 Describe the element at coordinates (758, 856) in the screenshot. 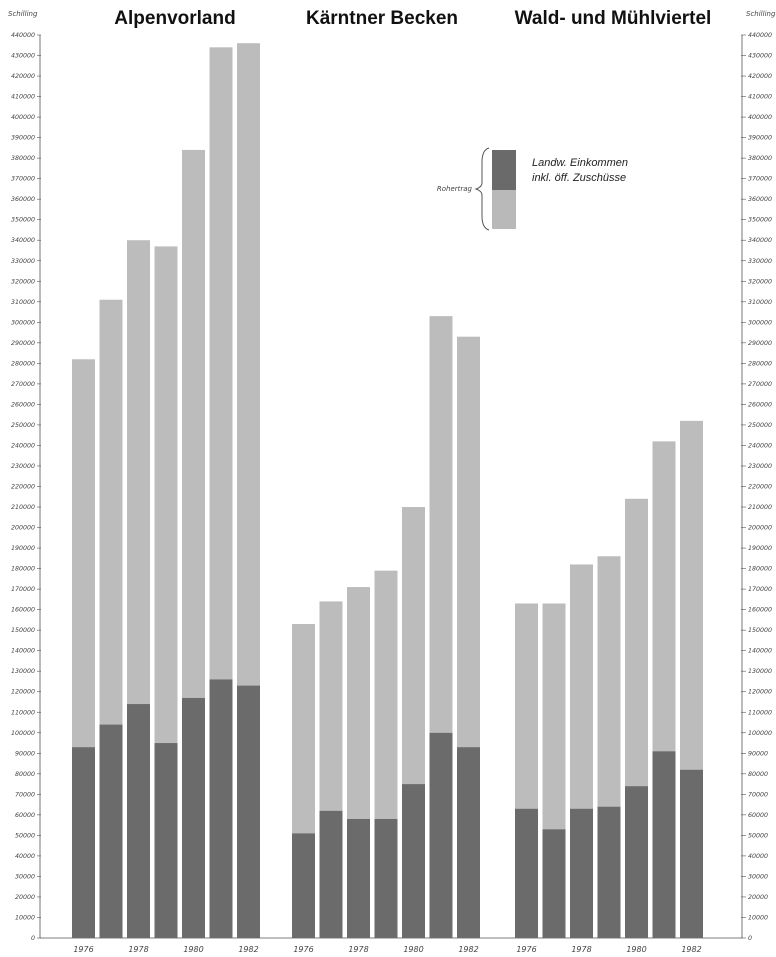

I see `right-tick-label: 40000` at that location.